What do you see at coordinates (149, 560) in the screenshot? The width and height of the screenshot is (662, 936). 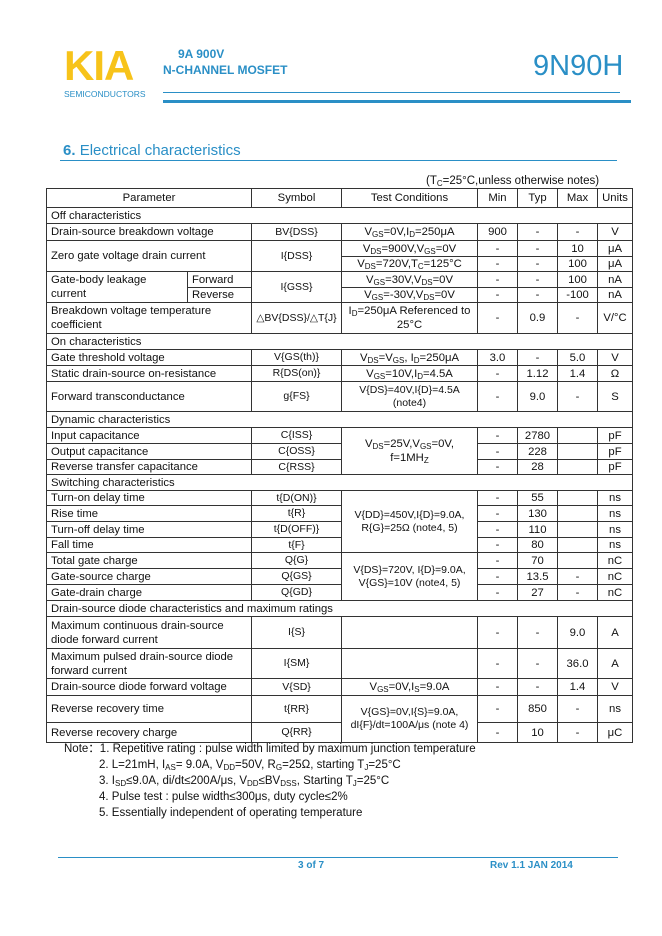 I see `parameter-cell: Total gate charge` at bounding box center [149, 560].